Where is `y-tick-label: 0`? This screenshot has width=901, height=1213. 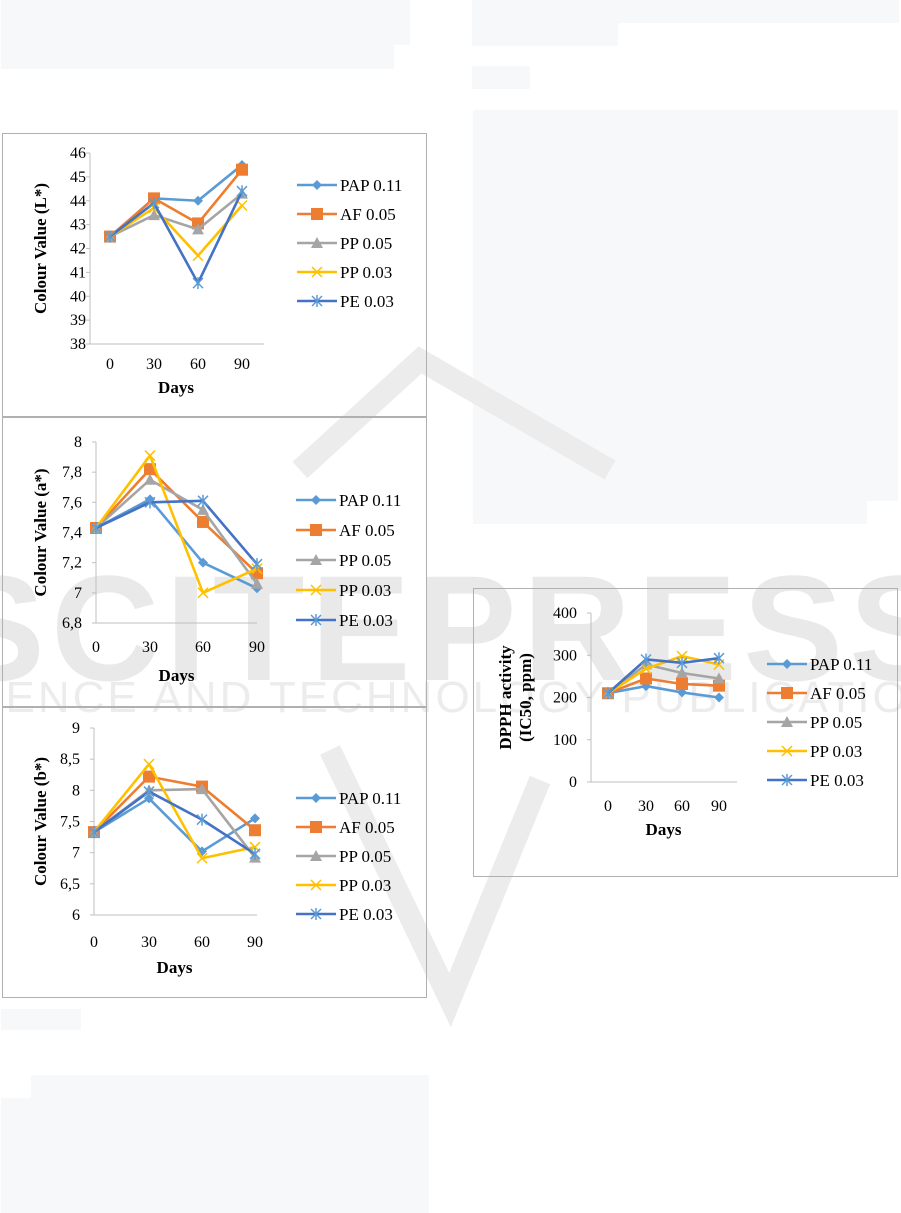
y-tick-label: 0 is located at coordinates (573, 782).